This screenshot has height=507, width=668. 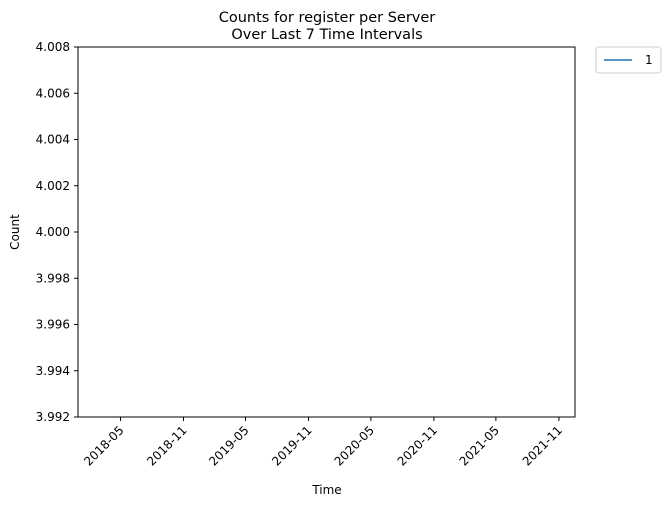 I want to click on x-tick-label: 2021-11, so click(x=542, y=445).